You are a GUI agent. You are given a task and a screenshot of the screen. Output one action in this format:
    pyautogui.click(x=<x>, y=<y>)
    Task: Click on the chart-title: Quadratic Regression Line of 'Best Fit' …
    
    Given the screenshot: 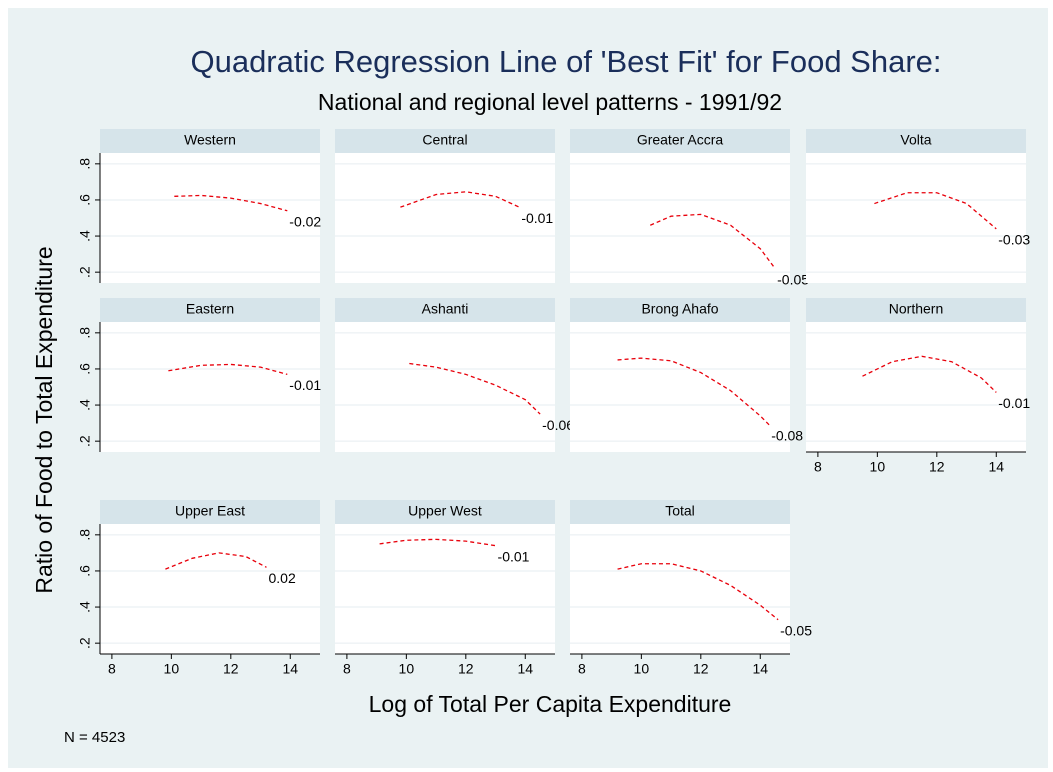 What is the action you would take?
    pyautogui.click(x=565, y=61)
    